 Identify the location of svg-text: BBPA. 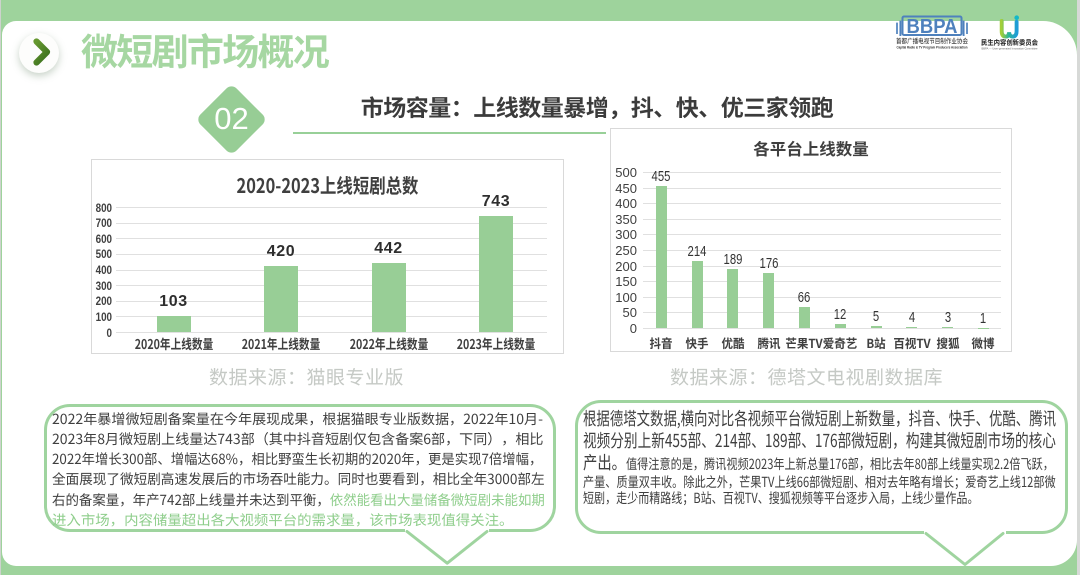
(932, 27).